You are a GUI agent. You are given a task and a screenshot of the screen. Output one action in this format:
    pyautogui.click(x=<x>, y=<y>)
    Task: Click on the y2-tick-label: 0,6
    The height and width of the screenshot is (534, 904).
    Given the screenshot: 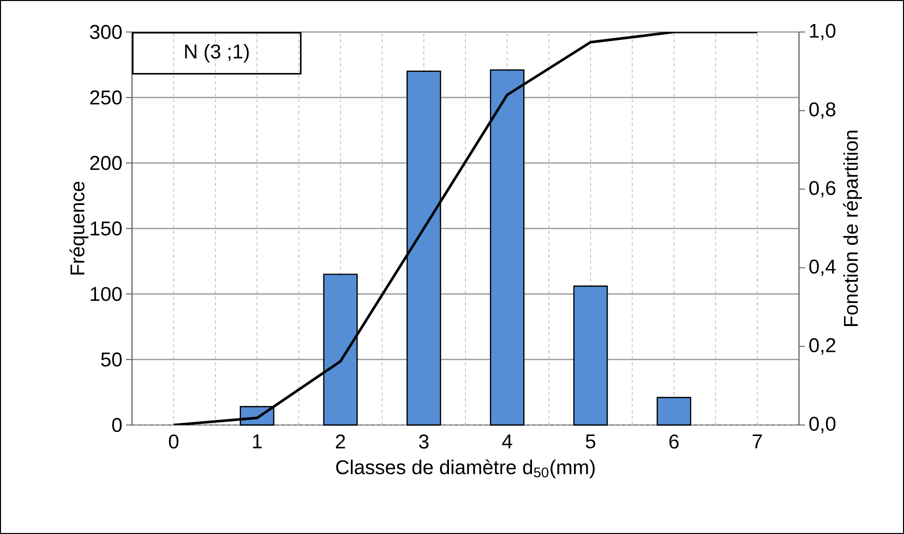 What is the action you would take?
    pyautogui.click(x=822, y=189)
    